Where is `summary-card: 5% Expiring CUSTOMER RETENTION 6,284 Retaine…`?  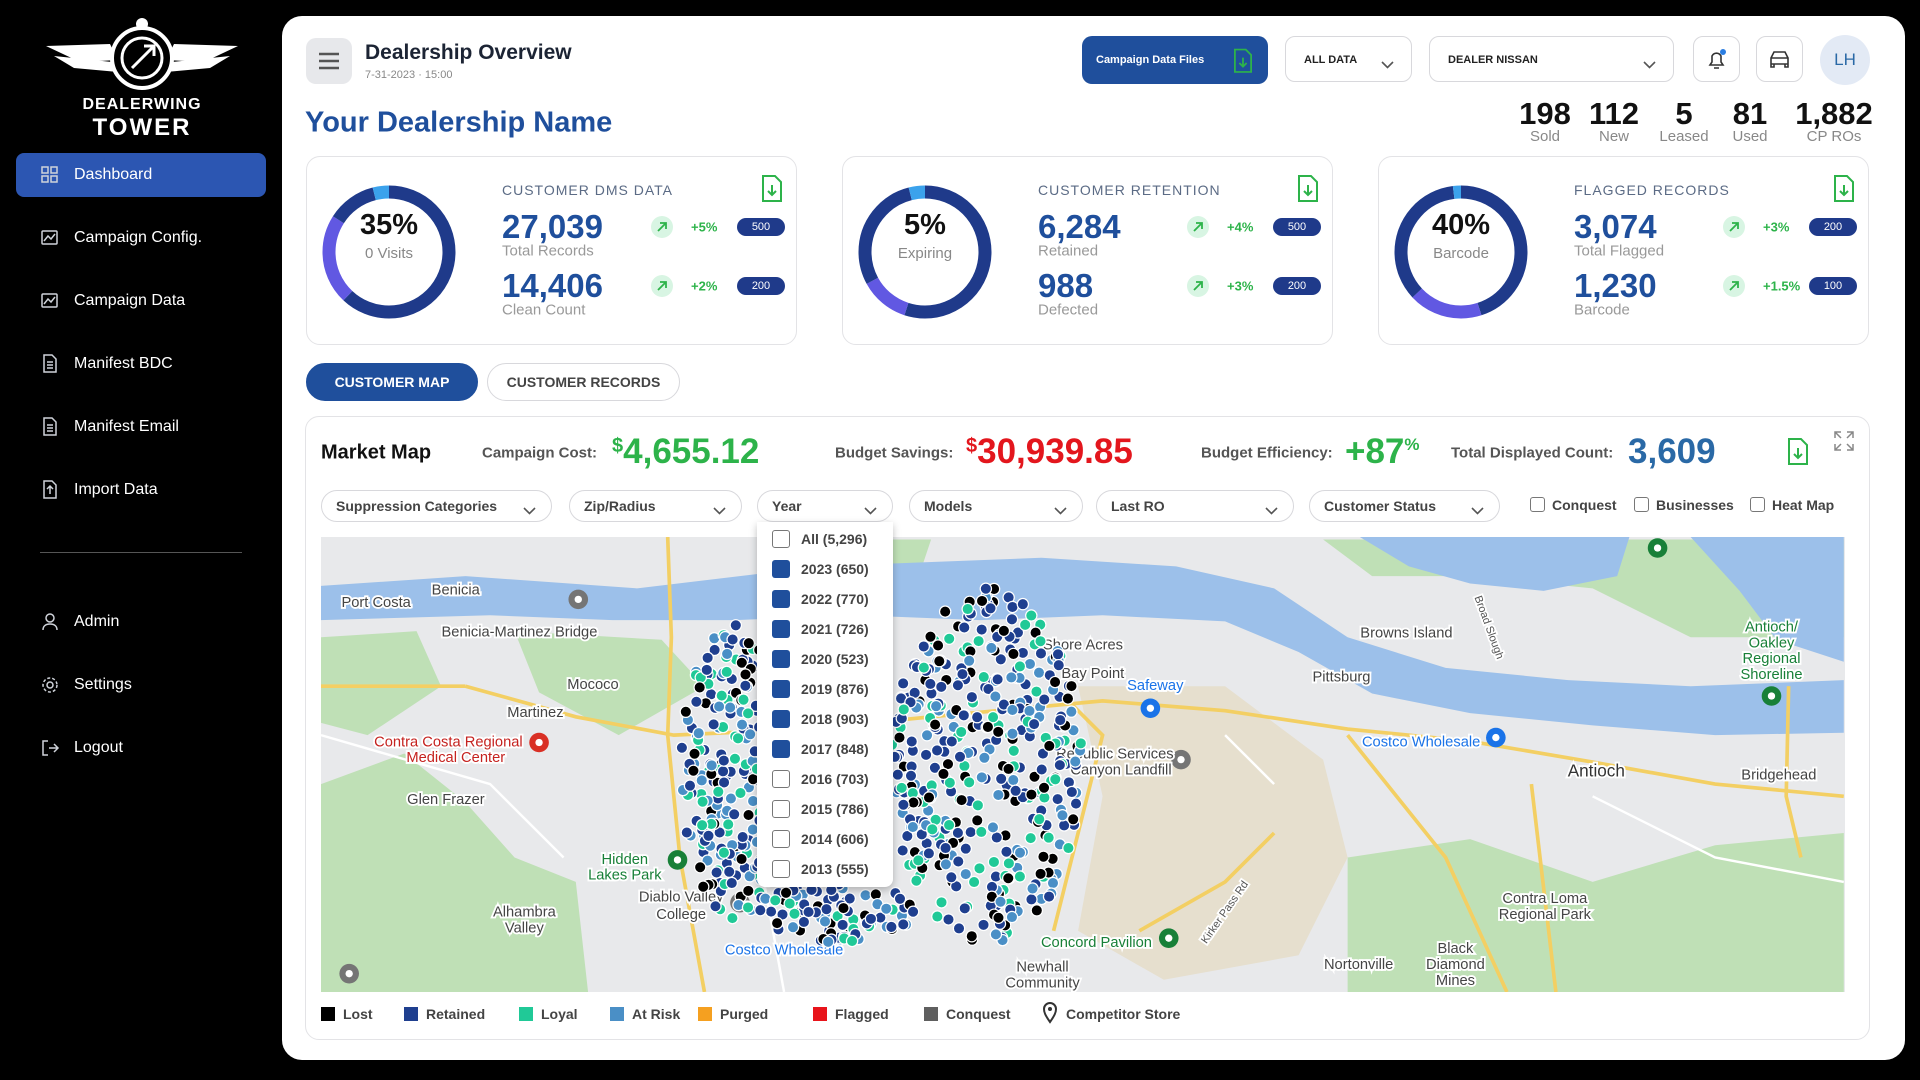 summary-card: 5% Expiring CUSTOMER RETENTION 6,284 Retaine… is located at coordinates (1087, 250).